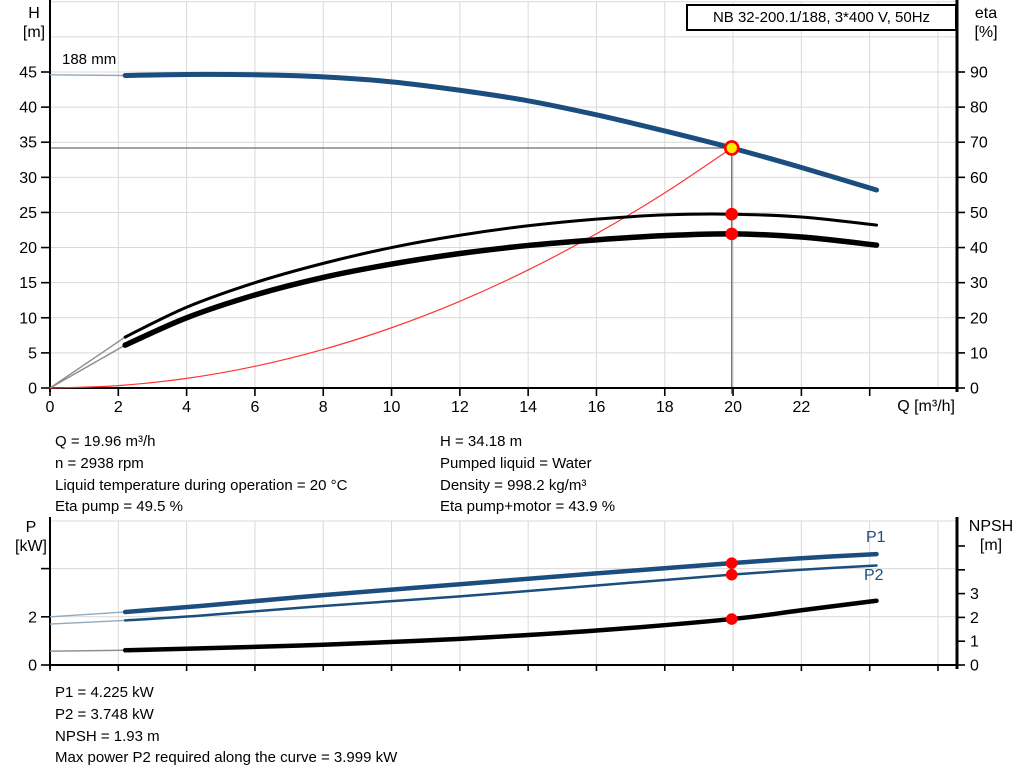 The height and width of the screenshot is (781, 1024). Describe the element at coordinates (28, 73) in the screenshot. I see `h-tick-label: 45` at that location.